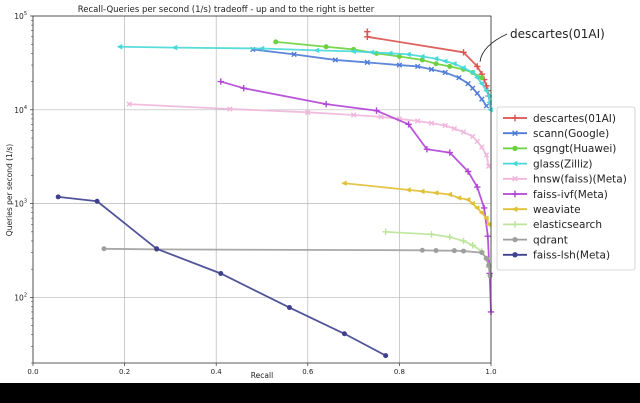 The image size is (640, 403). I want to click on legend-item: qdrant, so click(535, 240).